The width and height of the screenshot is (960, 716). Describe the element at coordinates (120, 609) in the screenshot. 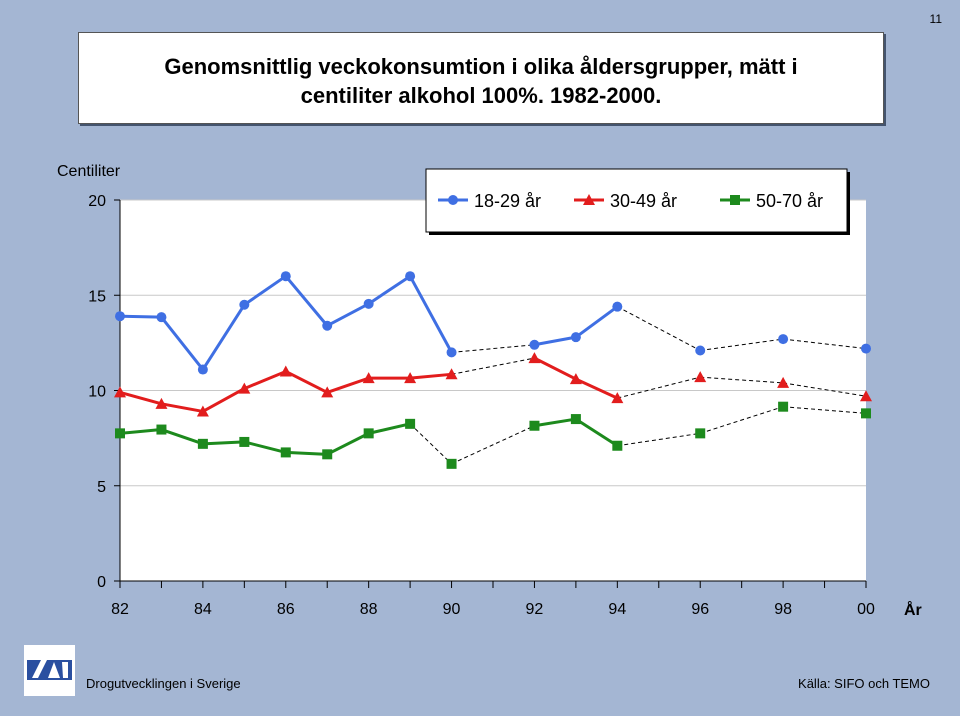

I see `x-tick-label: 82` at that location.